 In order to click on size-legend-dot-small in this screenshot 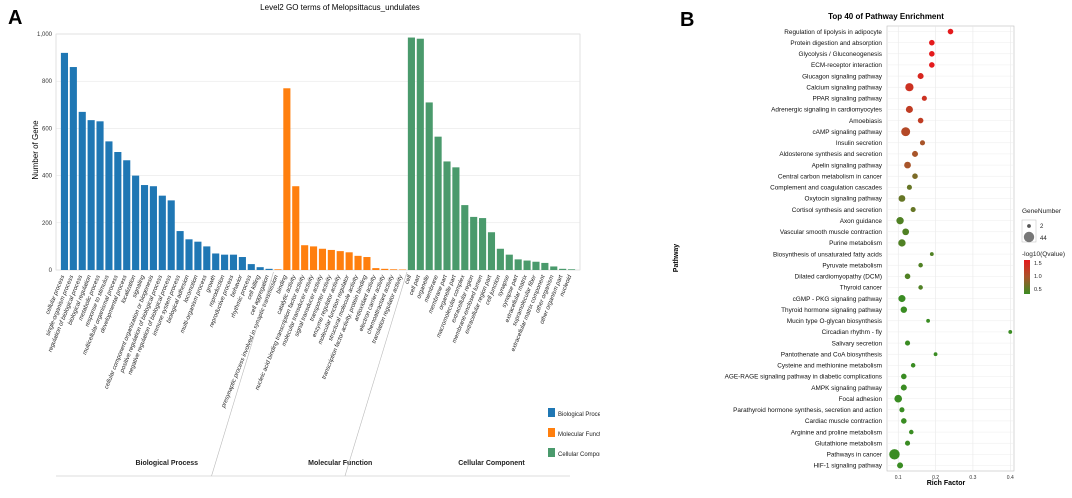, I will do `click(1029, 226)`.